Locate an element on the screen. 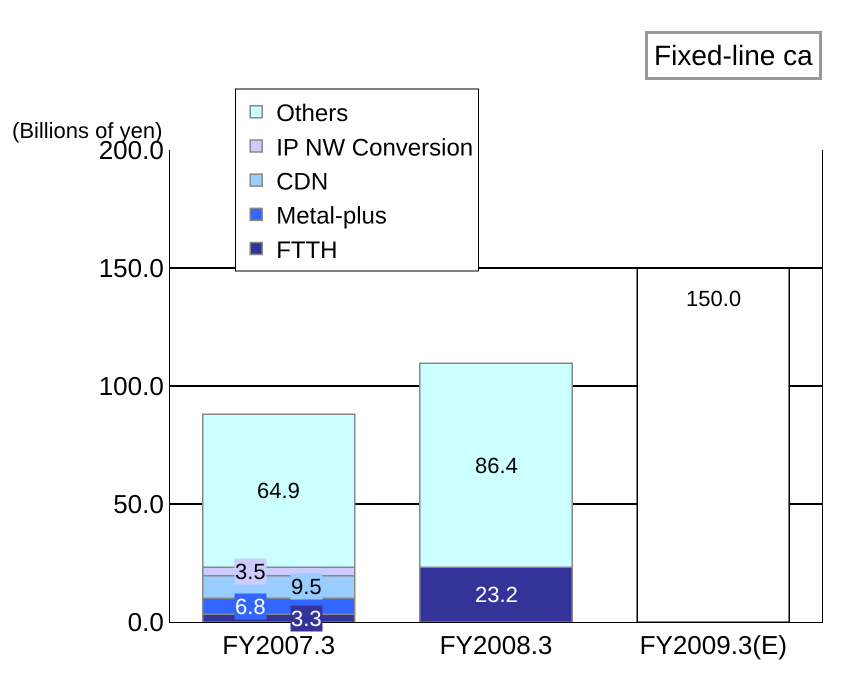 The image size is (842, 692). data-label: 3.3 is located at coordinates (306, 618).